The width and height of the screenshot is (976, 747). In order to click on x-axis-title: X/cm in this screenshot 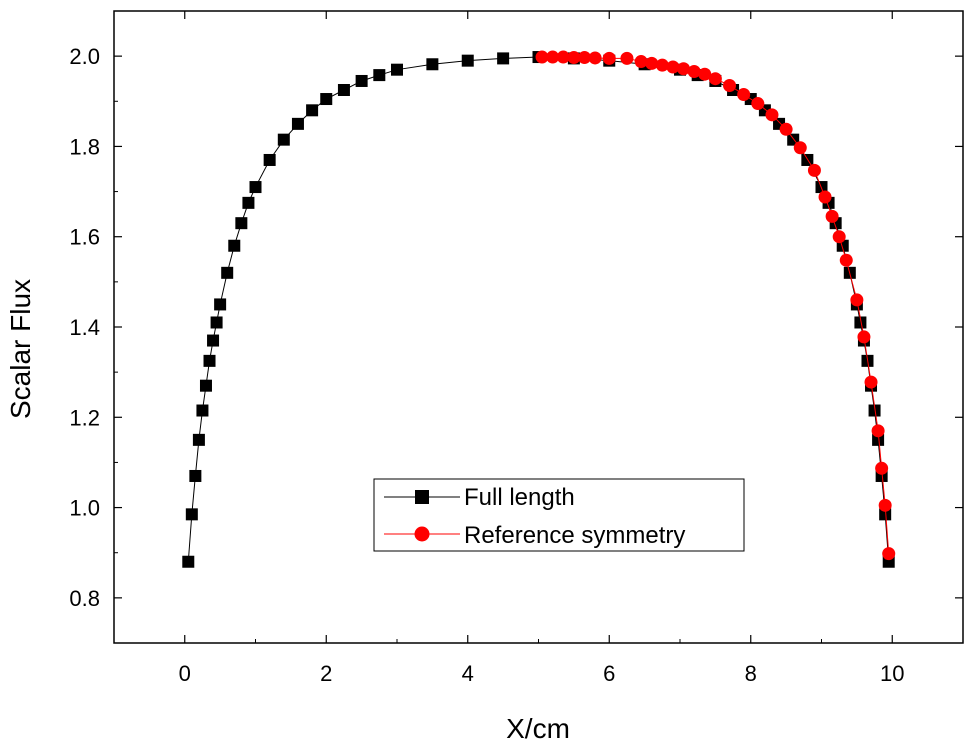, I will do `click(538, 728)`.